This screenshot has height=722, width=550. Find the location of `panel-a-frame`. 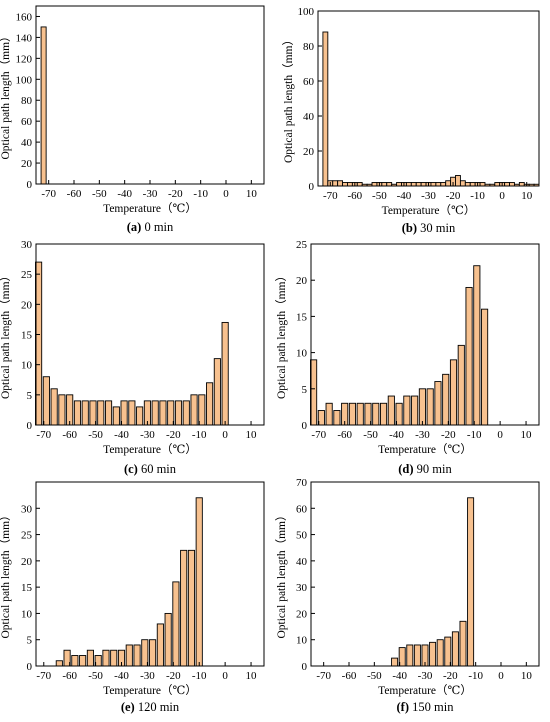

panel-a-frame is located at coordinates (150, 95).